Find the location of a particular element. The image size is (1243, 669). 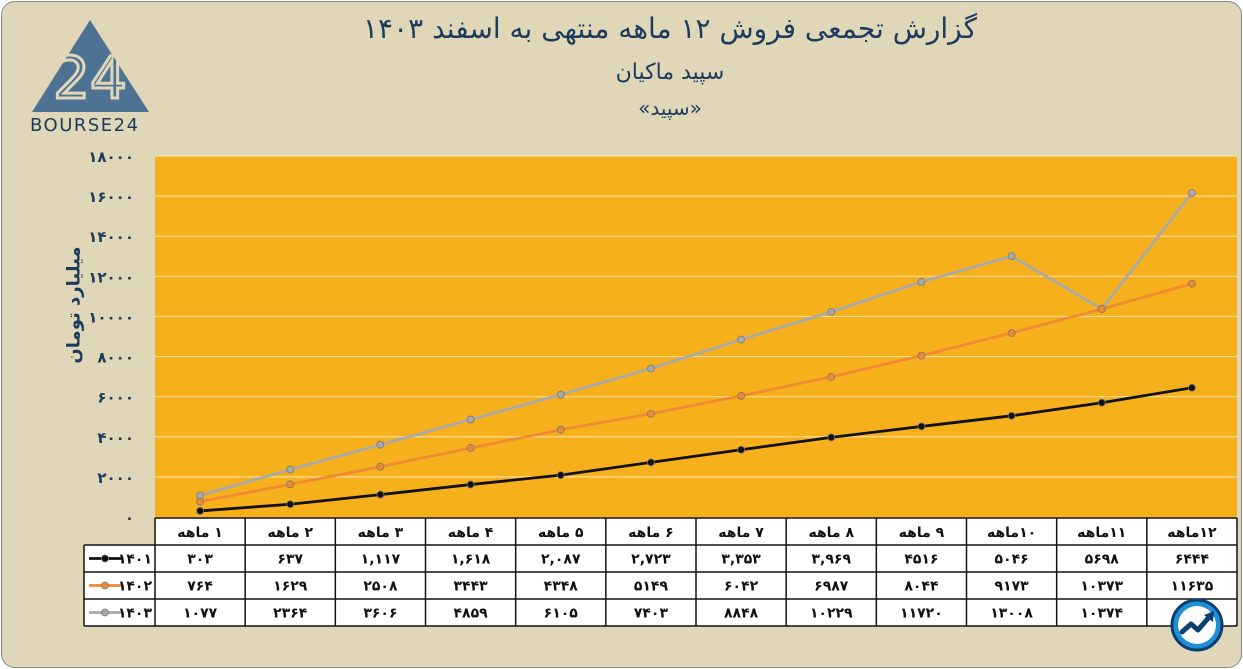

data-label: ۶۳۷ is located at coordinates (290, 560).